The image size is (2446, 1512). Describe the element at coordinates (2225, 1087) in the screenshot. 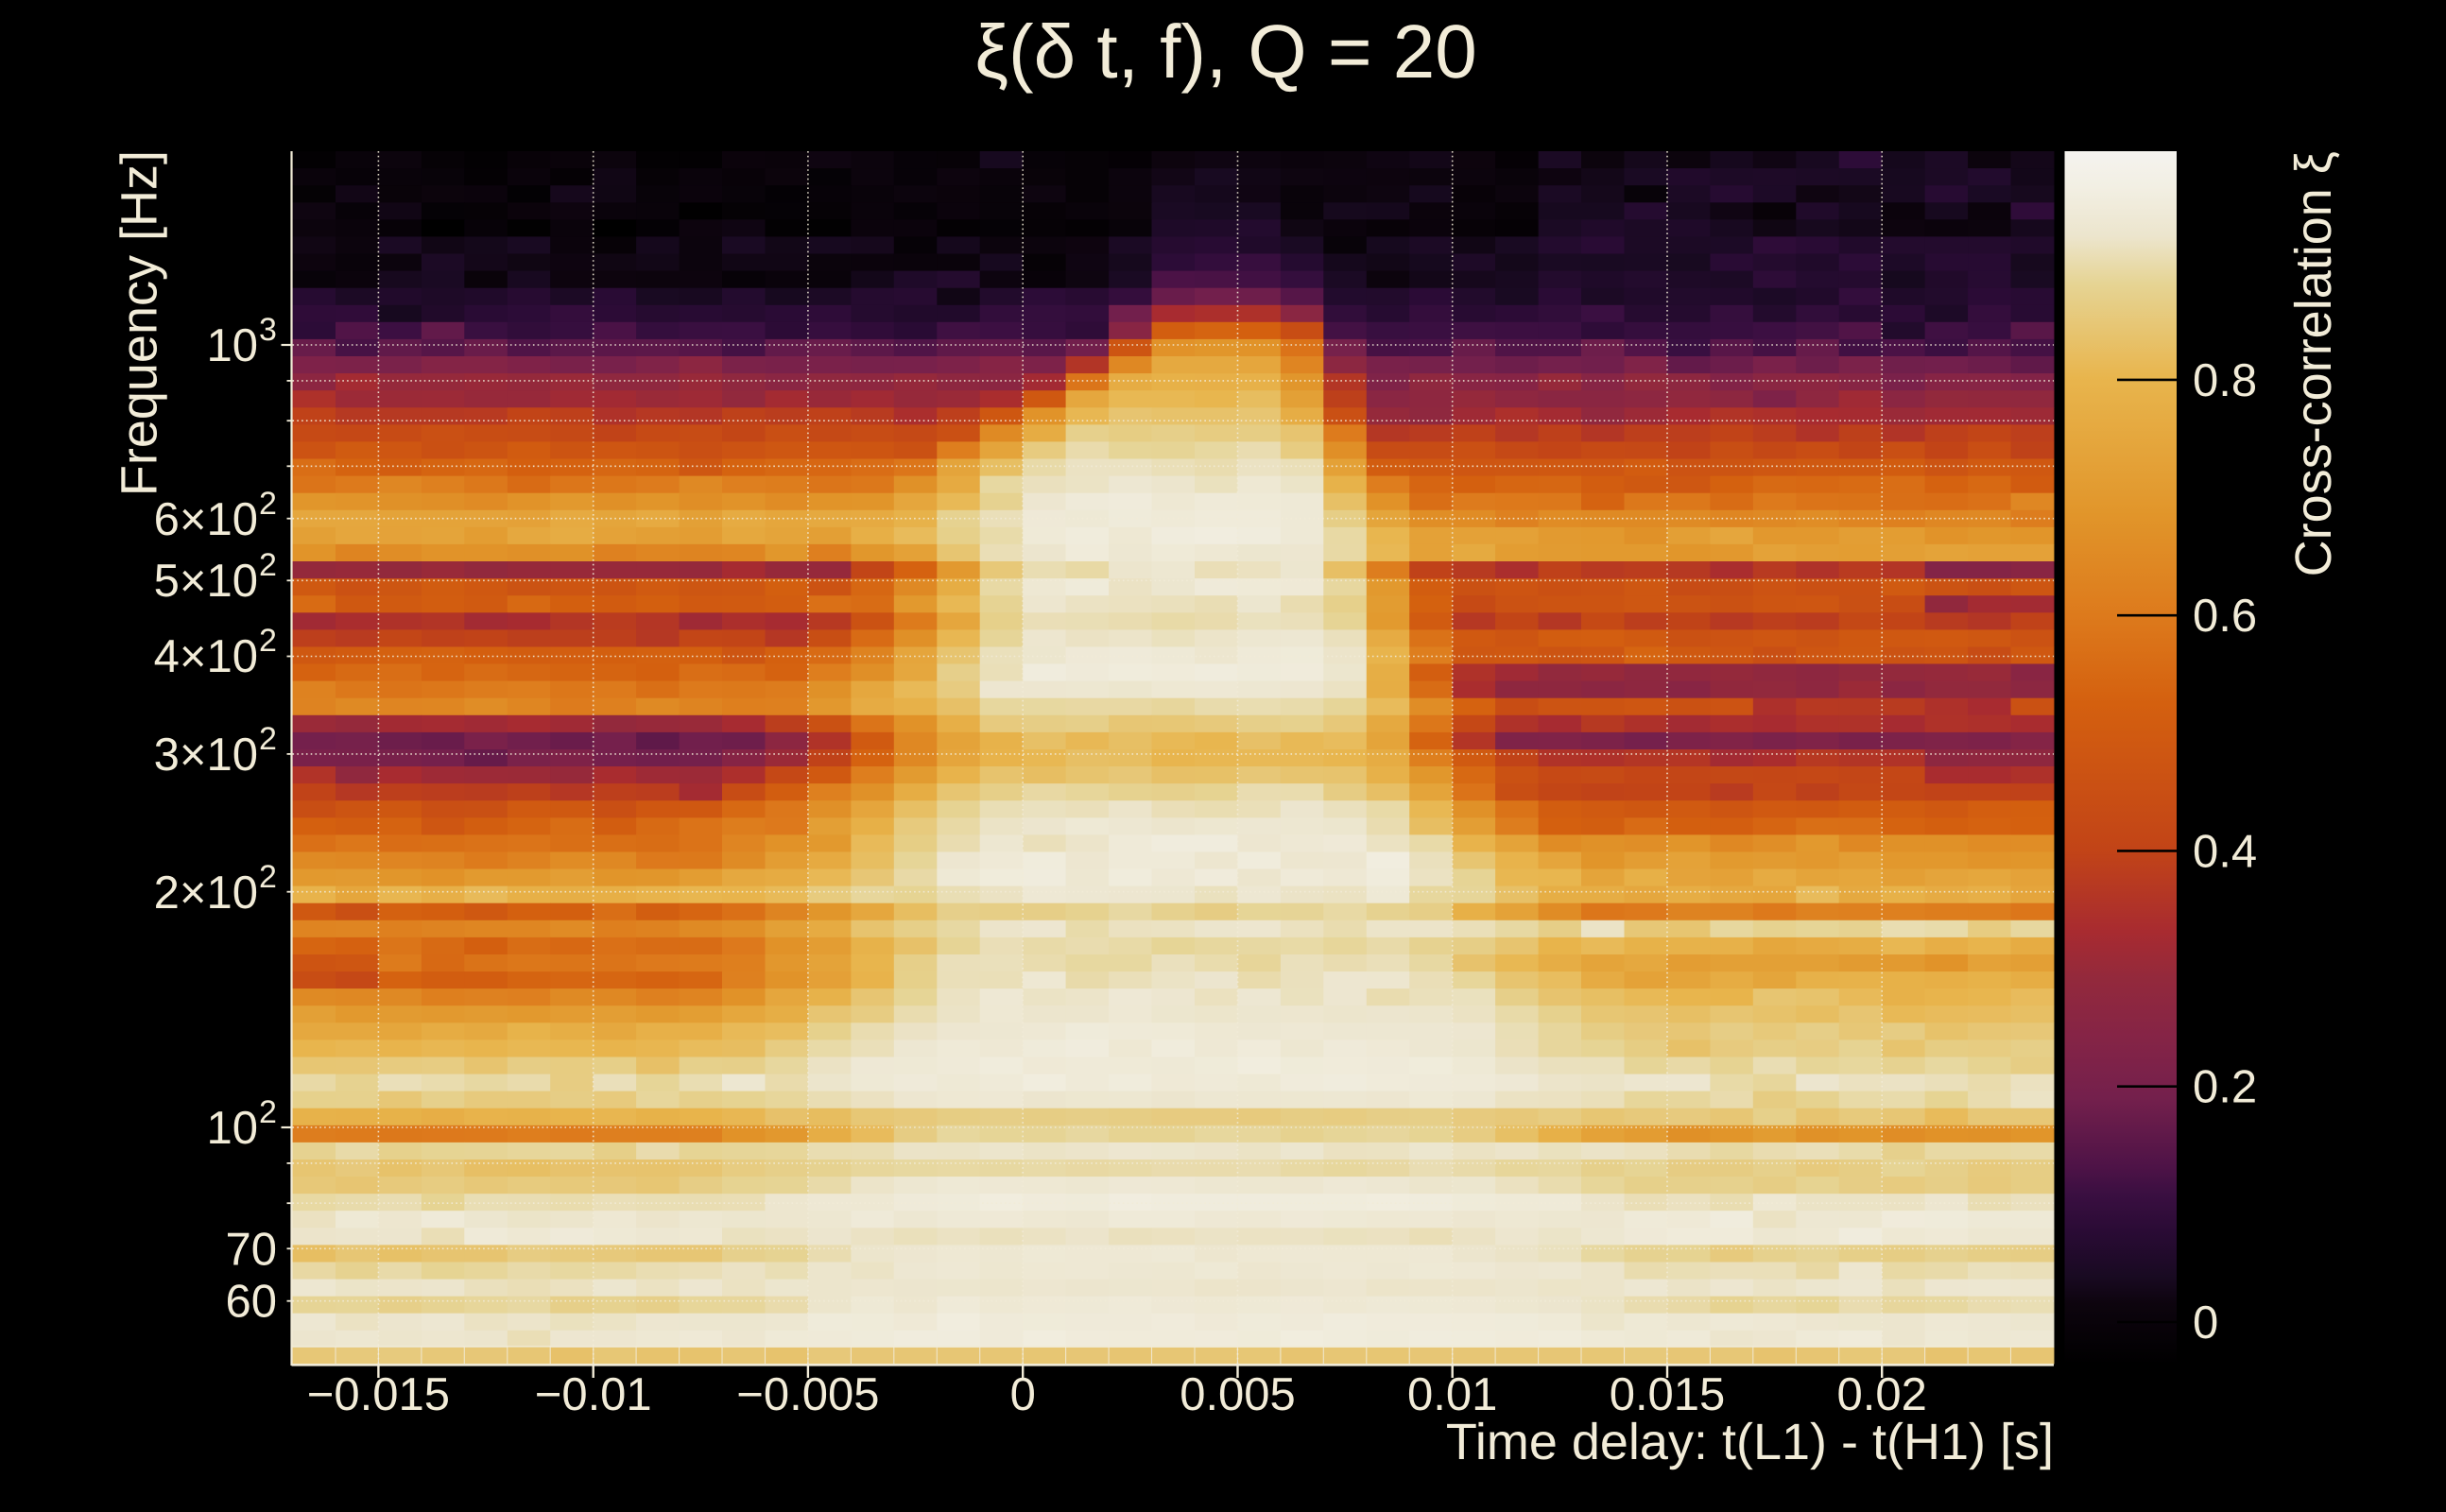

I see `svg-text: 0.2` at that location.